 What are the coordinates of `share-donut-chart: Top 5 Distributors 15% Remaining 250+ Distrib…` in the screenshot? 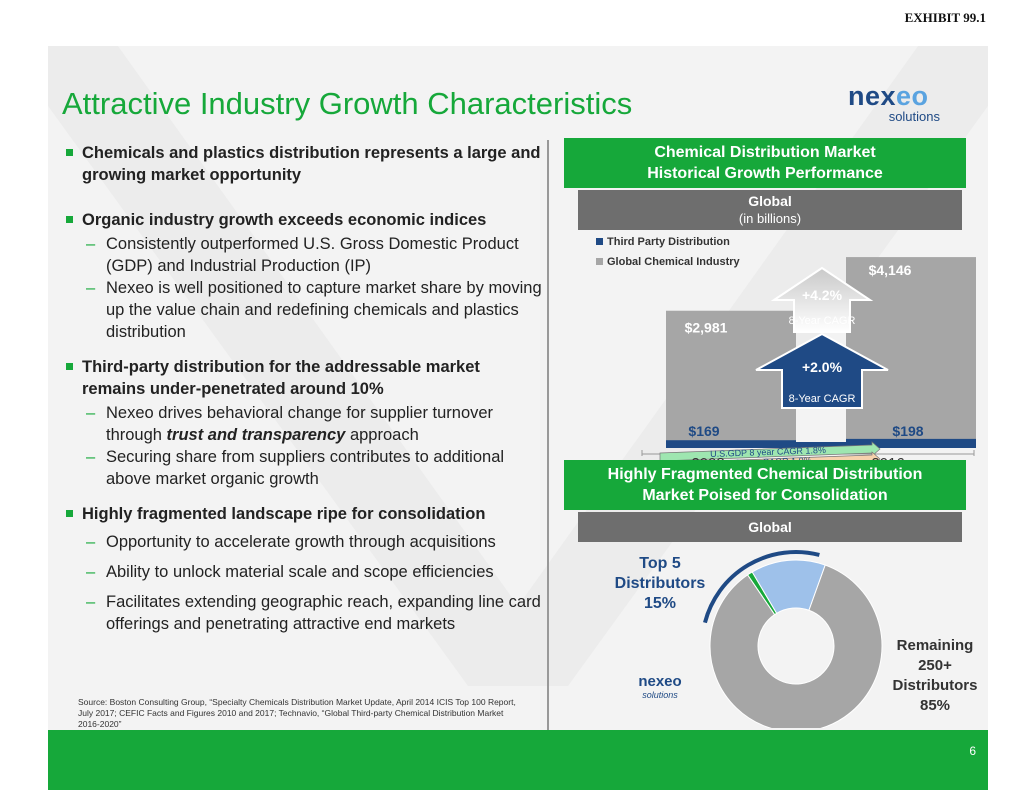 It's located at (796, 639).